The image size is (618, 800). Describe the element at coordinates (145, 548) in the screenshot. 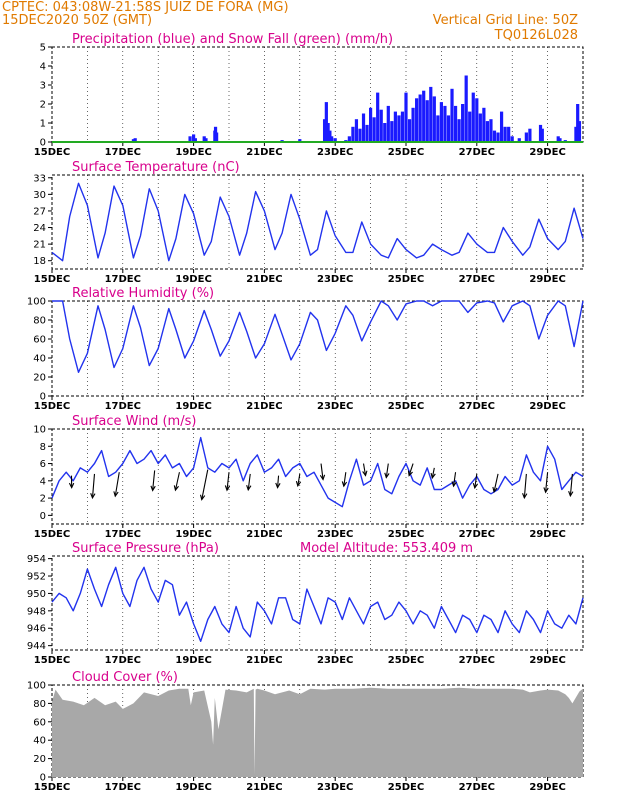

I see `panel-title: Surface Pressure (hPa)` at that location.